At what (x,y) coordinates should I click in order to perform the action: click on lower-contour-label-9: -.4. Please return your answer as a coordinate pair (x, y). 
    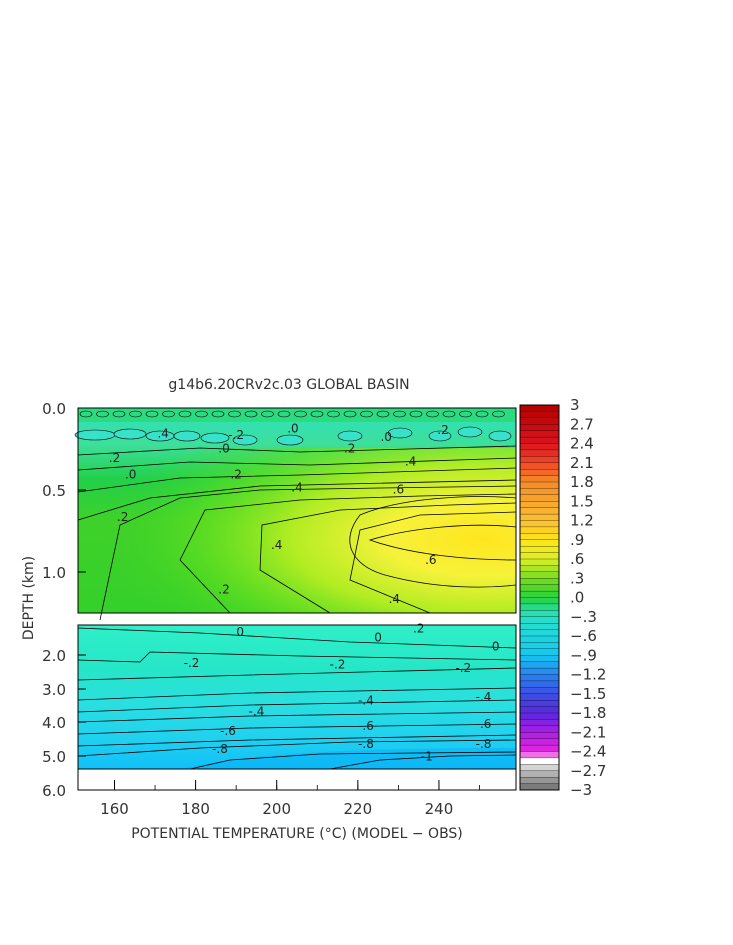
    Looking at the image, I should click on (484, 697).